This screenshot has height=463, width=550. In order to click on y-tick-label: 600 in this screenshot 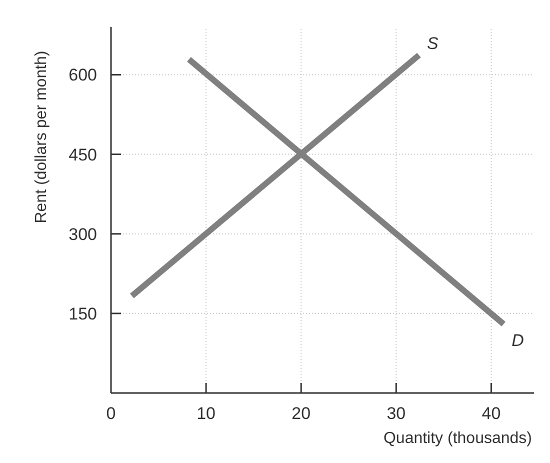, I will do `click(82, 75)`.